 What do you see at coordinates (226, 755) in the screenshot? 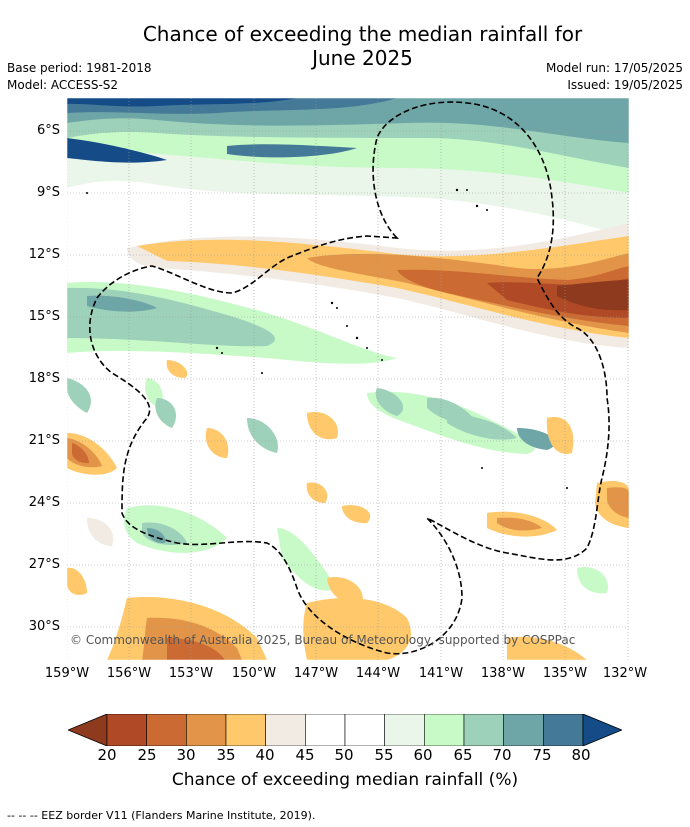
I see `colorbar-tick-label: 35` at bounding box center [226, 755].